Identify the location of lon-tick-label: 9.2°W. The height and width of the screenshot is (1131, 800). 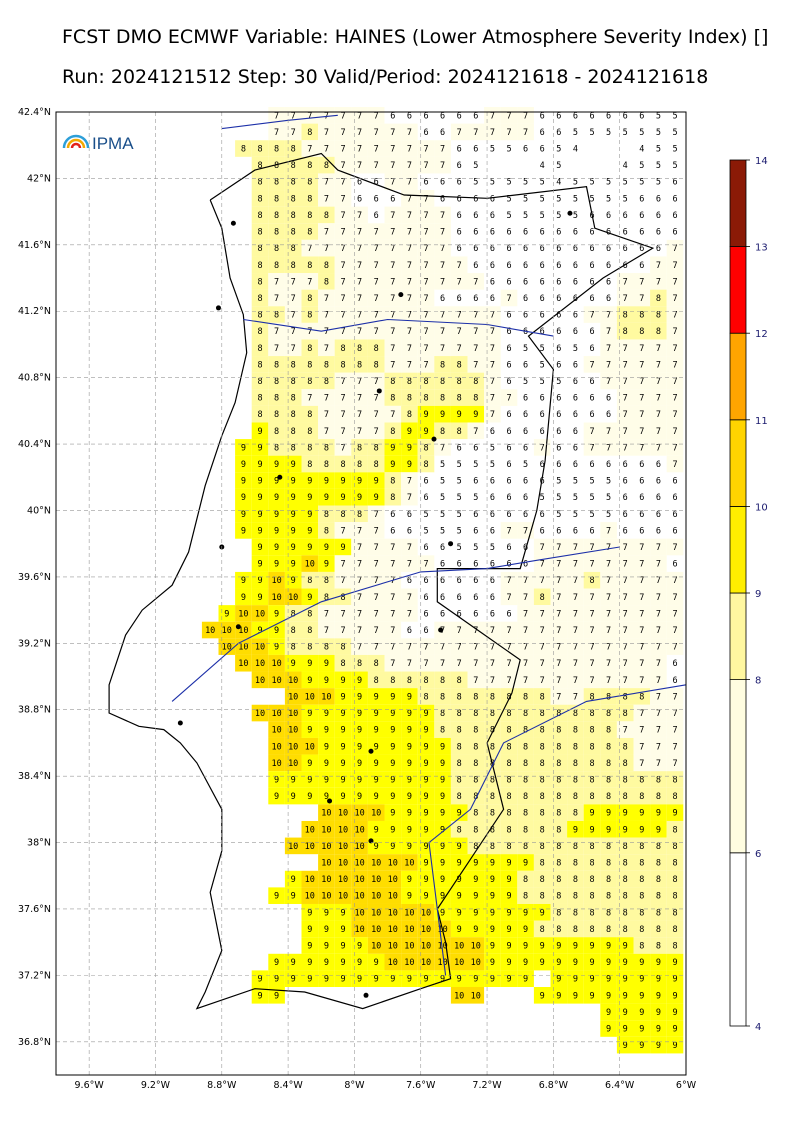
(156, 1085).